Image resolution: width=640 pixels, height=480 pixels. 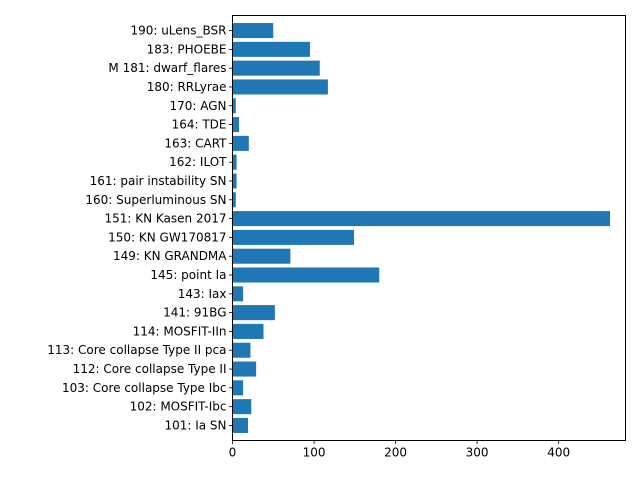 I want to click on y-tick-label: 150: KN GW170817, so click(x=167, y=237).